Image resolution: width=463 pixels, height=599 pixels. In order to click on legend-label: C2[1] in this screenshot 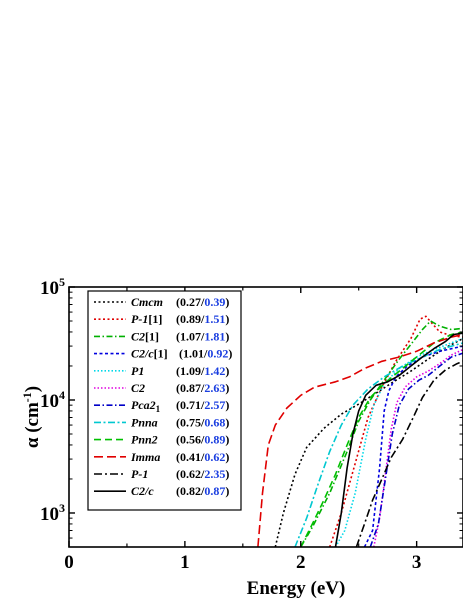, I will do `click(145, 336)`.